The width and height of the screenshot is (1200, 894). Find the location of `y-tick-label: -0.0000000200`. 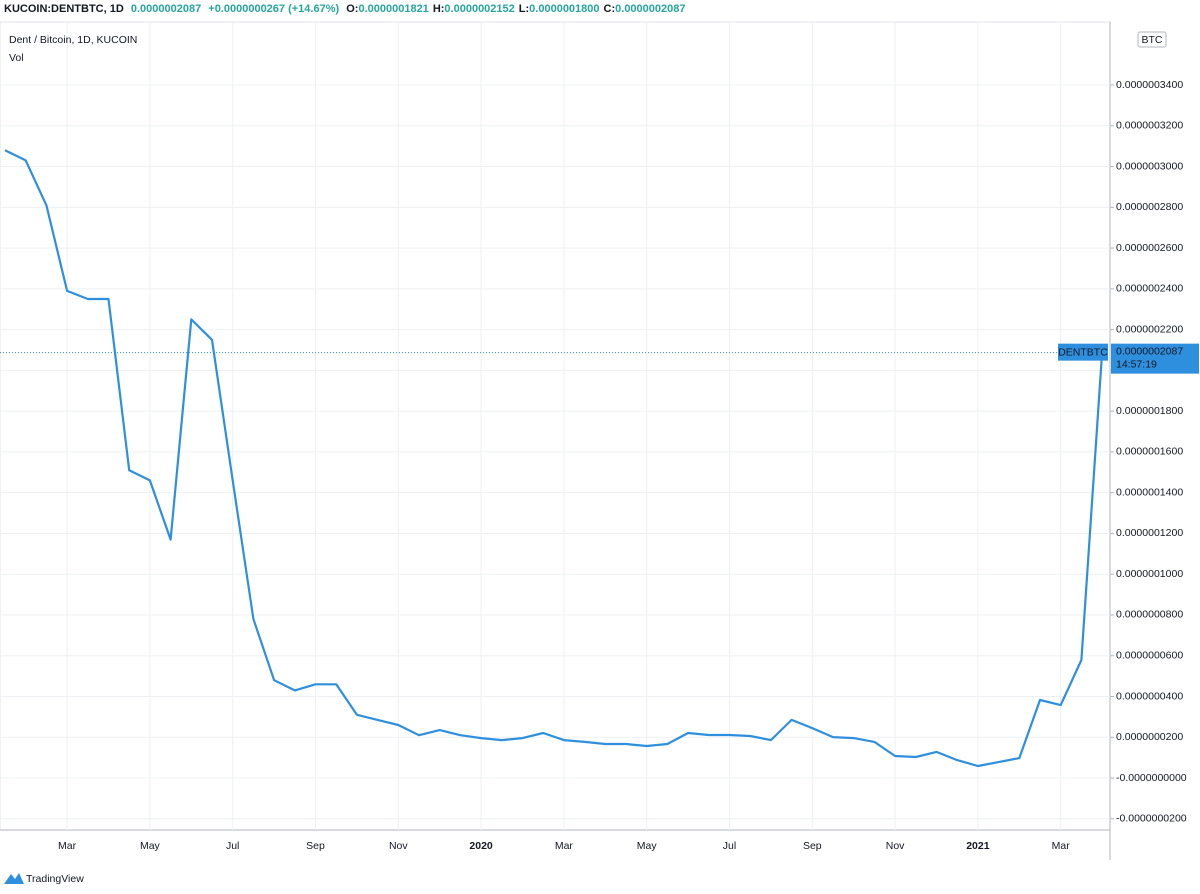

y-tick-label: -0.0000000200 is located at coordinates (1151, 819).